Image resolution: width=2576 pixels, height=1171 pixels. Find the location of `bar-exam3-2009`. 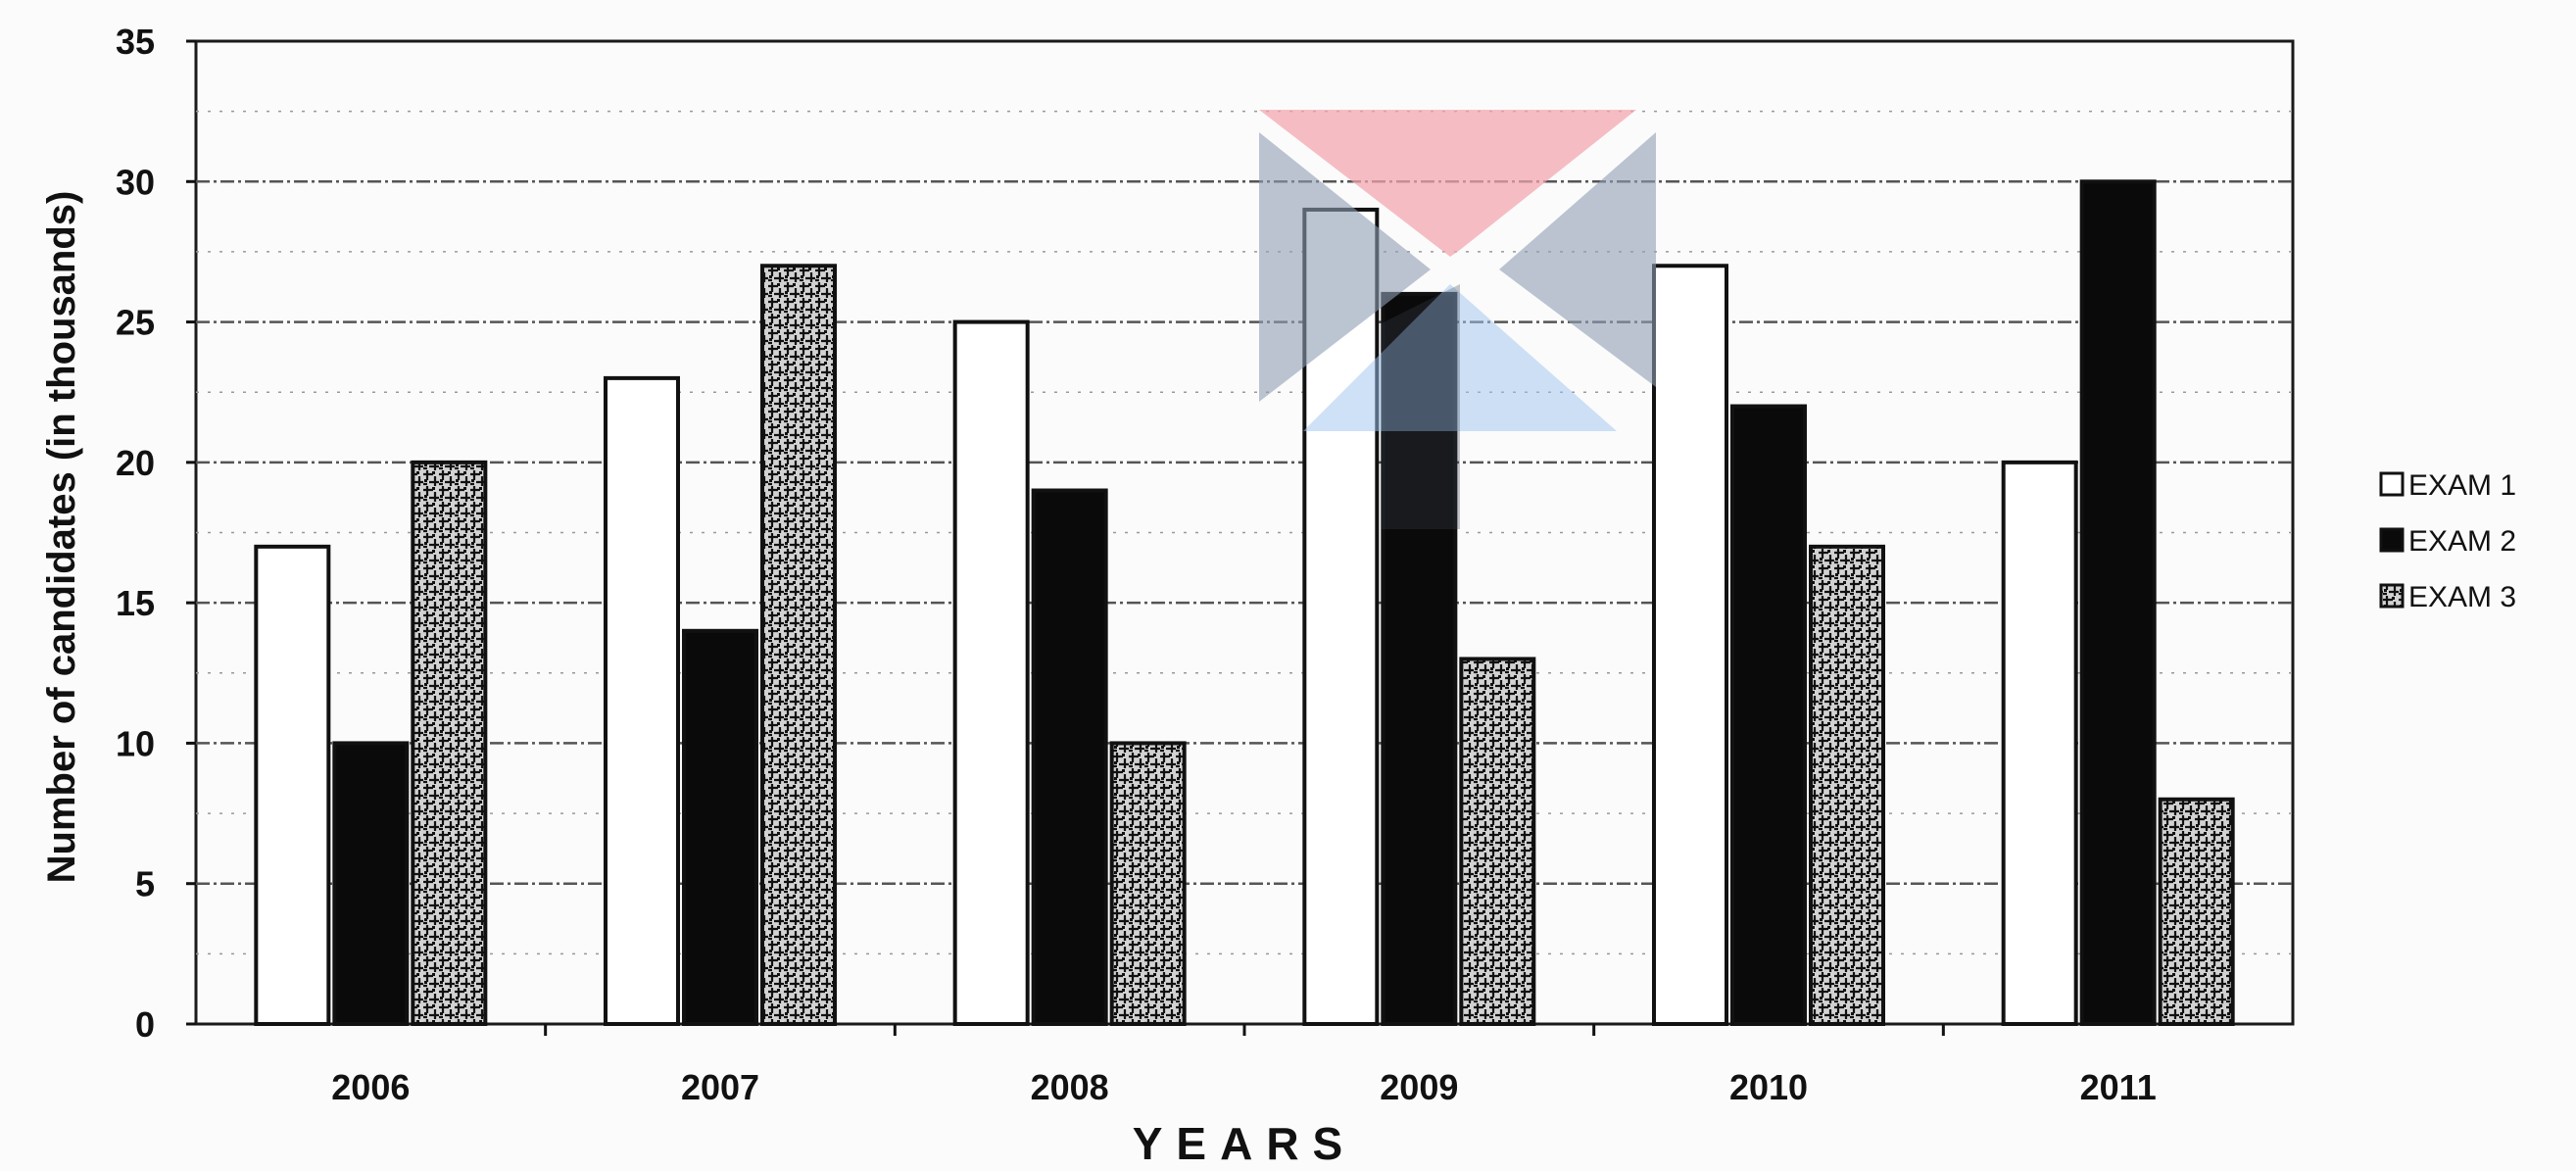

bar-exam3-2009 is located at coordinates (1497, 842).